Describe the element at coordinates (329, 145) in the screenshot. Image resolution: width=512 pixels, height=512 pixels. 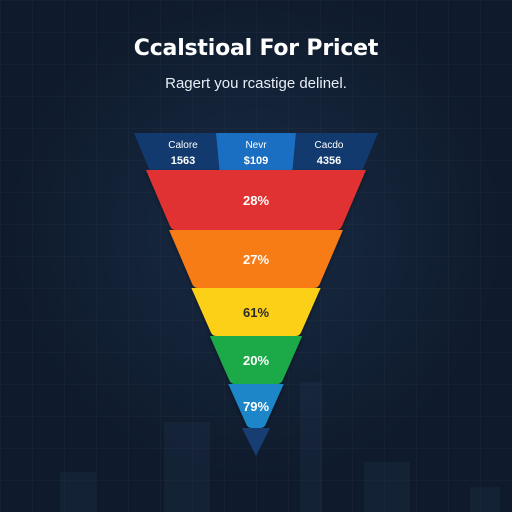
I see `header-label: Cacdo` at that location.